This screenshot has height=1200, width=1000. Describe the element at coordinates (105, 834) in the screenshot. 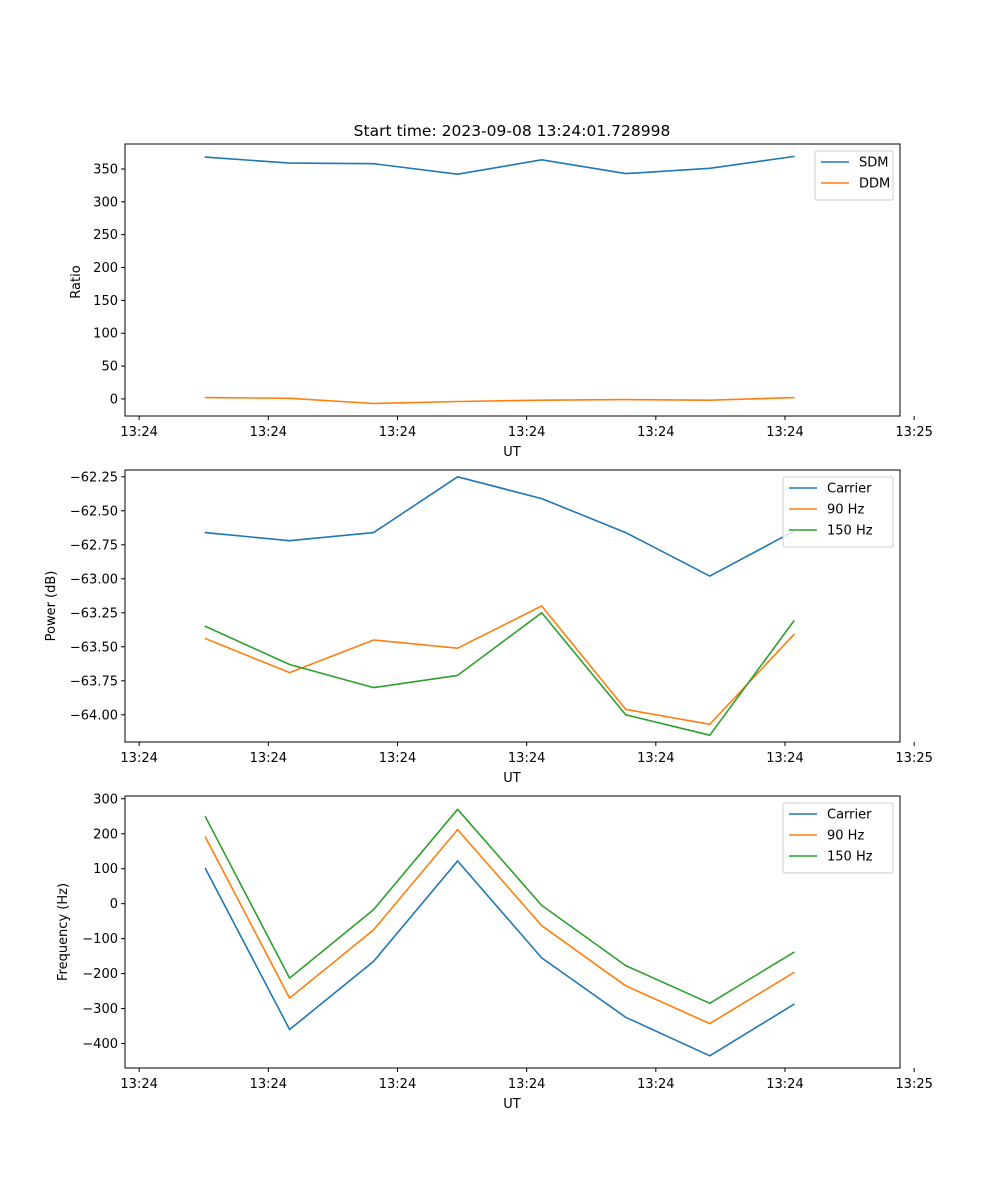

I see `frequency-y-tick-label: 200` at that location.